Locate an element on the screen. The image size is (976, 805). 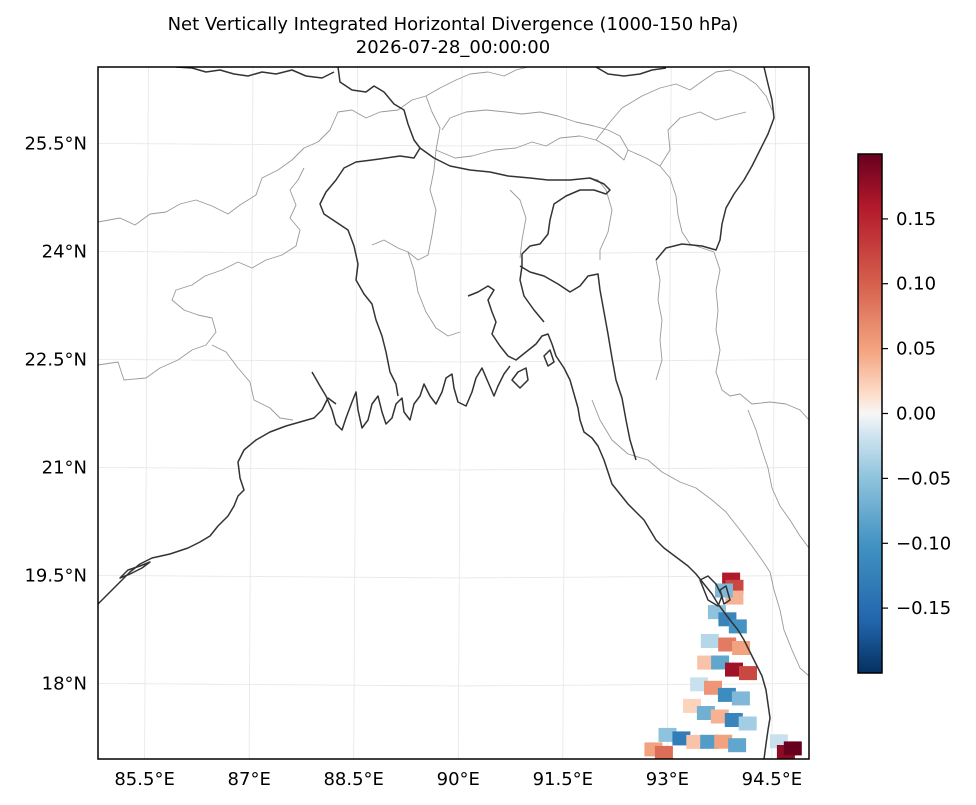
x-axis-ticks: 85.5°E 87°E 88.5°E 90°E 91.5°E 93°E 94.5°E is located at coordinates (458, 779).